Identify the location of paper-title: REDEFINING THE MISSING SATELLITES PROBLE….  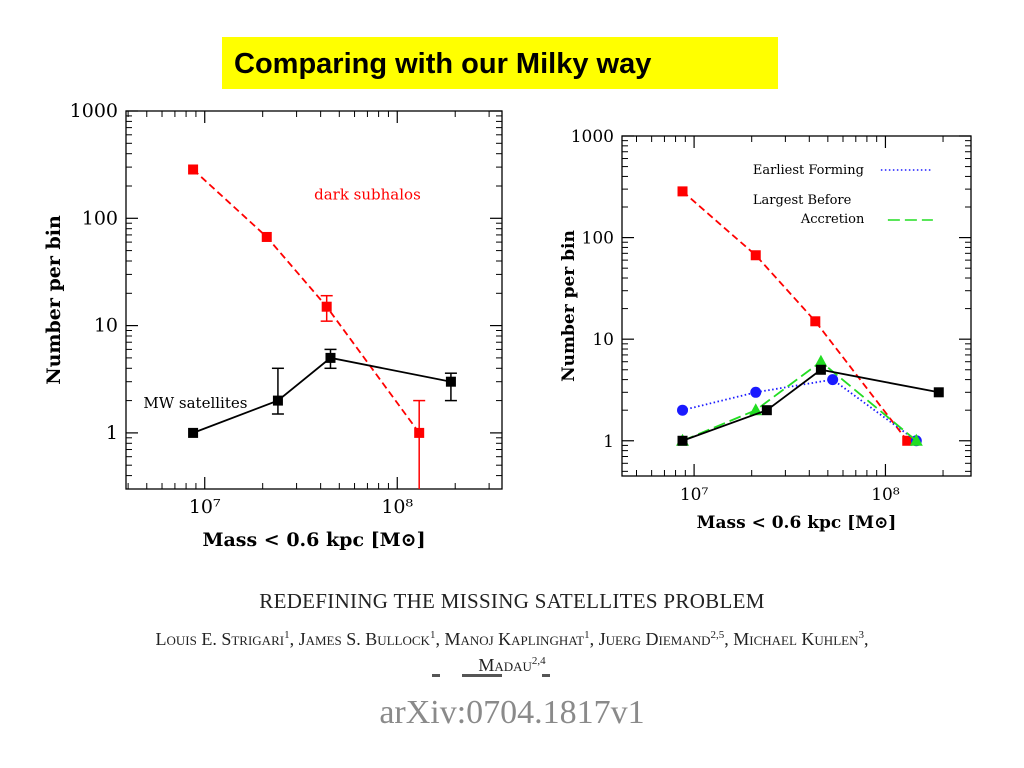
(512, 601).